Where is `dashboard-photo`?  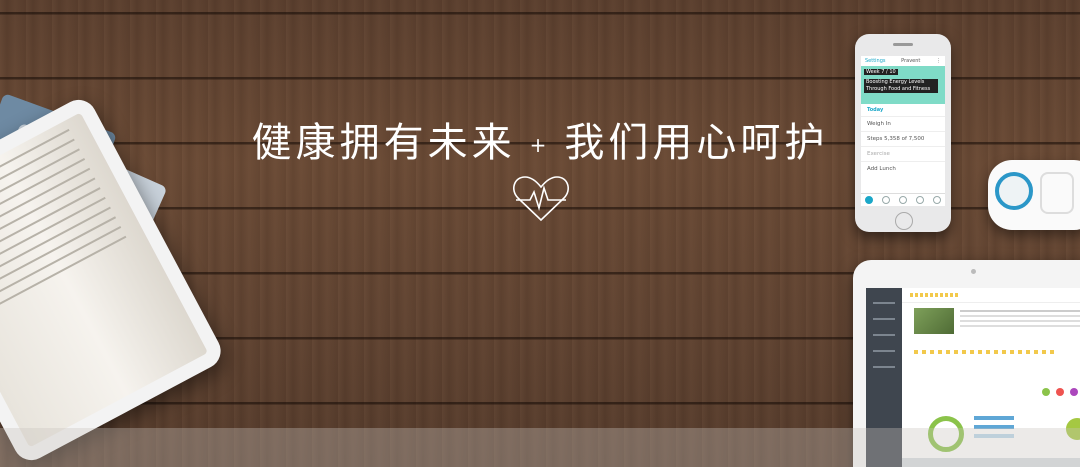 dashboard-photo is located at coordinates (934, 321).